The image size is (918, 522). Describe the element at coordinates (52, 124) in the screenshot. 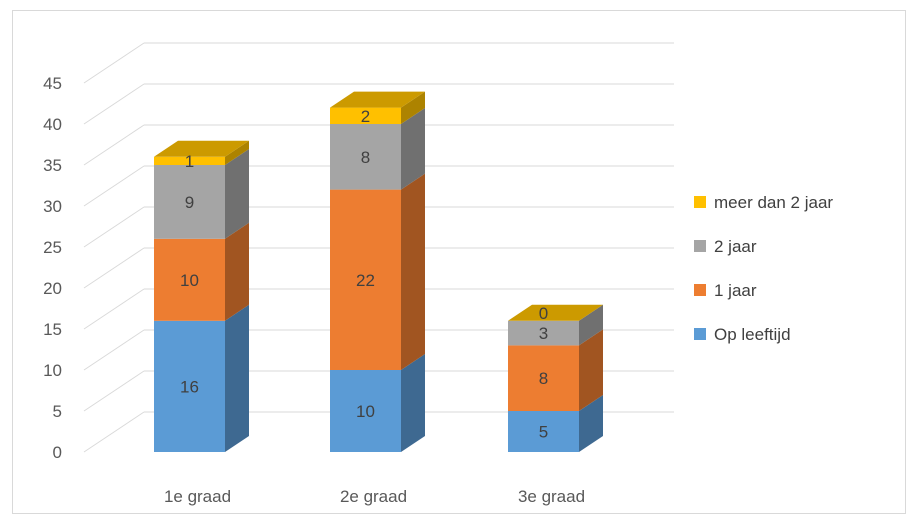

I see `y-tick-label: 40` at that location.